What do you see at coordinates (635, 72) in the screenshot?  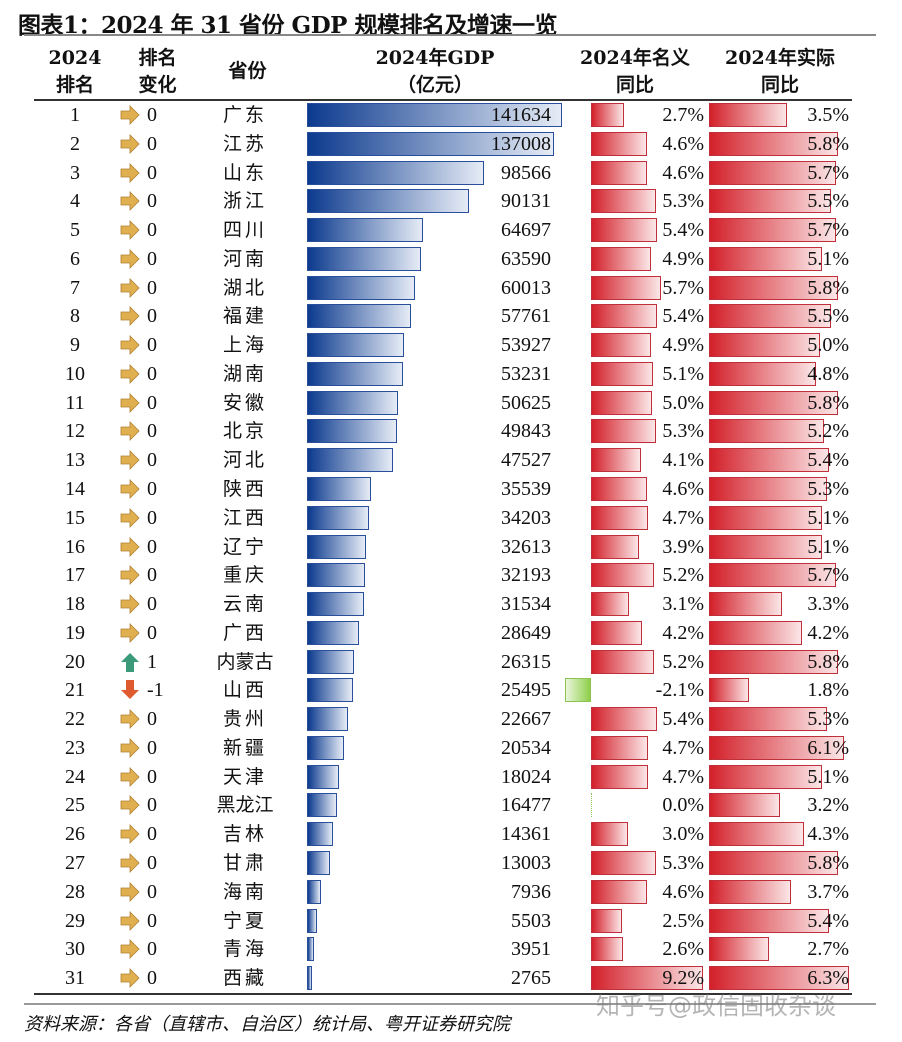 I see `header-nominal: 2024年名义 同比` at bounding box center [635, 72].